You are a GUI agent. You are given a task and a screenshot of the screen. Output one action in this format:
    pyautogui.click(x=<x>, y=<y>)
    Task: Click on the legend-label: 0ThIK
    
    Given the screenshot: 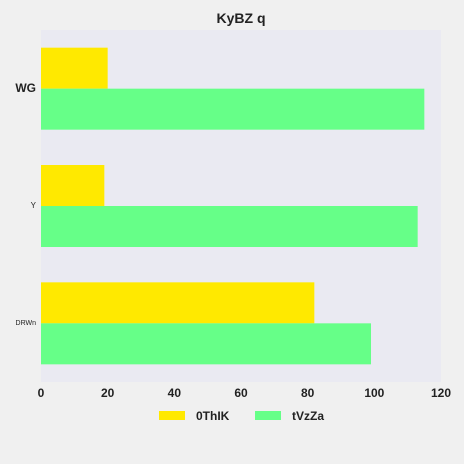 What is the action you would take?
    pyautogui.click(x=213, y=416)
    